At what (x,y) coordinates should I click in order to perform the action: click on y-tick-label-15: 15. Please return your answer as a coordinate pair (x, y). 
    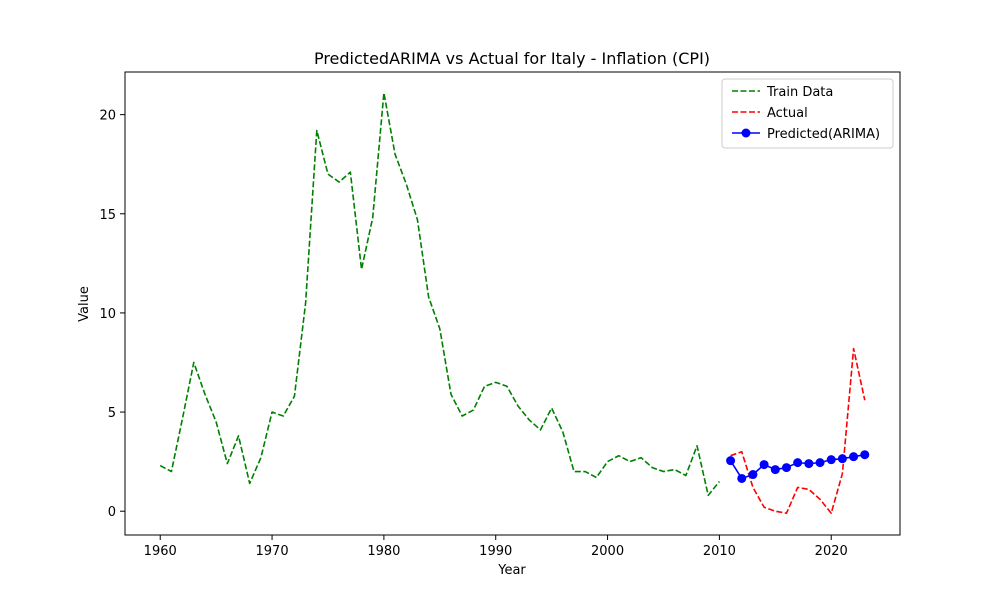
    Looking at the image, I should click on (107, 215).